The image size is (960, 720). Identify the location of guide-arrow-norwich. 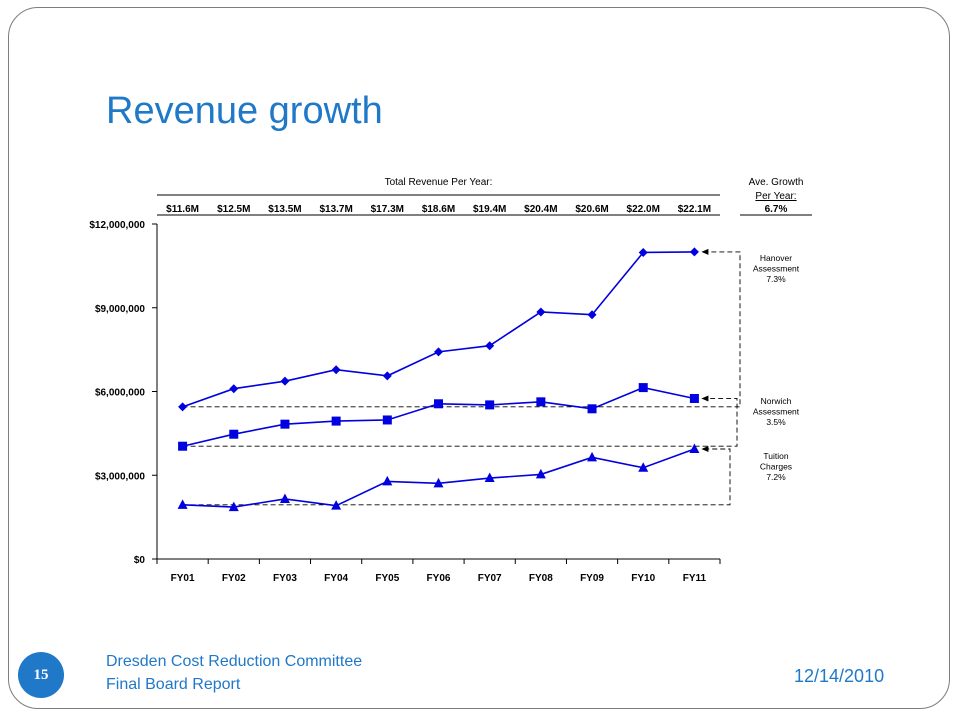
(705, 398).